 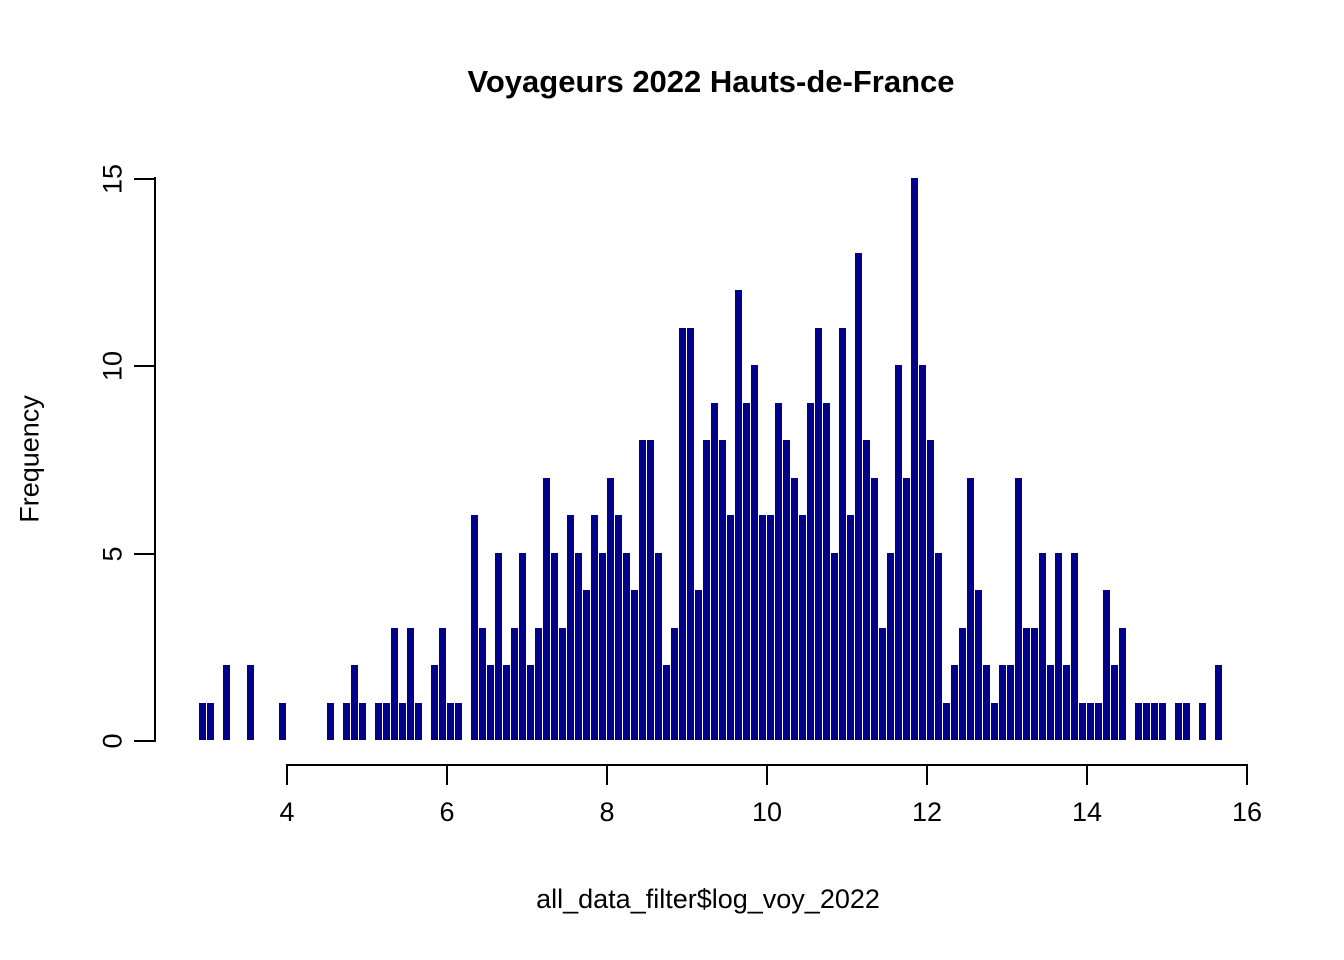 I want to click on y-tick-label: 5, so click(x=112, y=553).